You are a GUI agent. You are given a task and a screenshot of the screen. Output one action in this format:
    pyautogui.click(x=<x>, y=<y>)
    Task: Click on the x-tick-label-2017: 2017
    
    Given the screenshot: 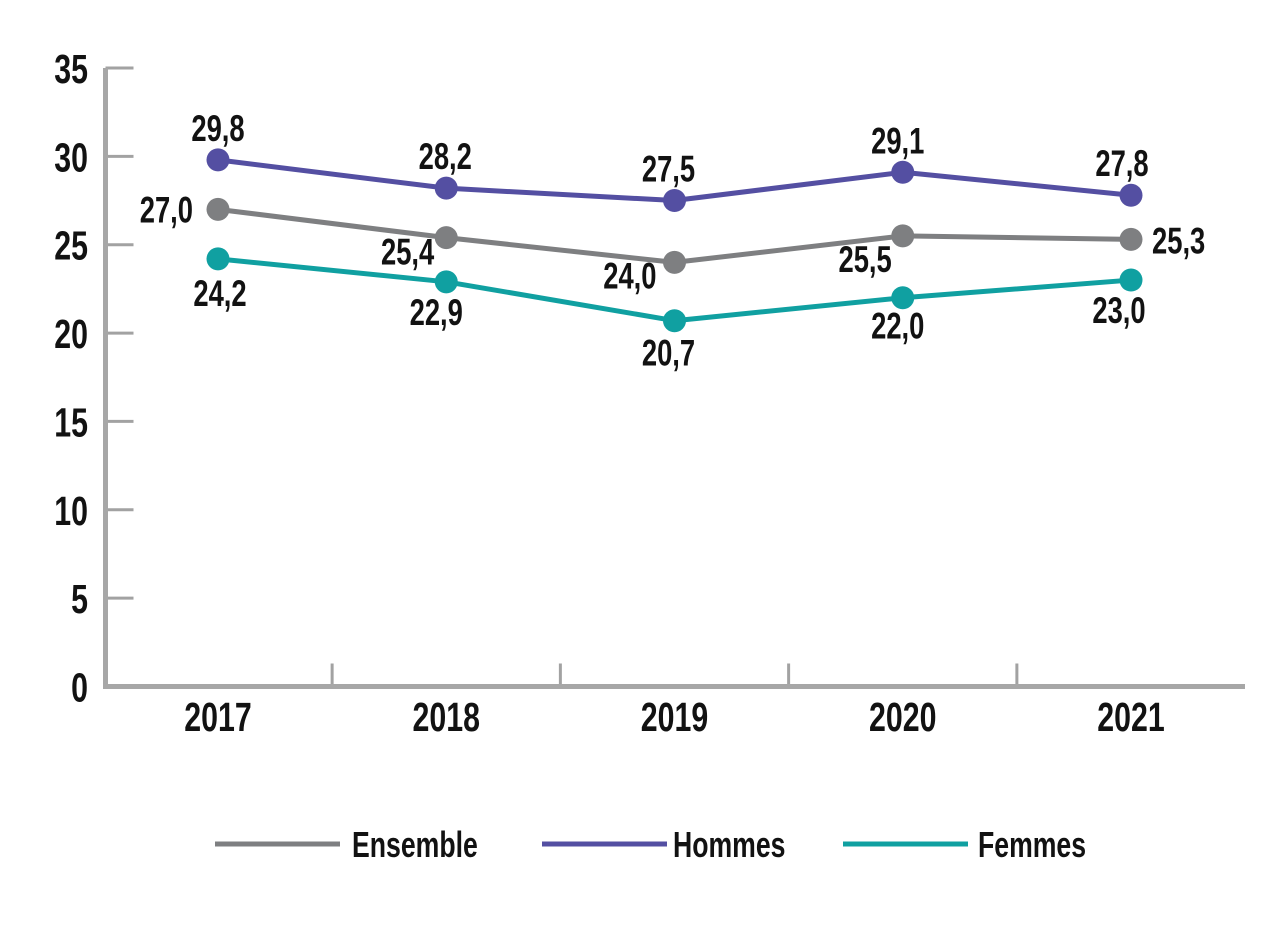 What is the action you would take?
    pyautogui.click(x=217, y=716)
    